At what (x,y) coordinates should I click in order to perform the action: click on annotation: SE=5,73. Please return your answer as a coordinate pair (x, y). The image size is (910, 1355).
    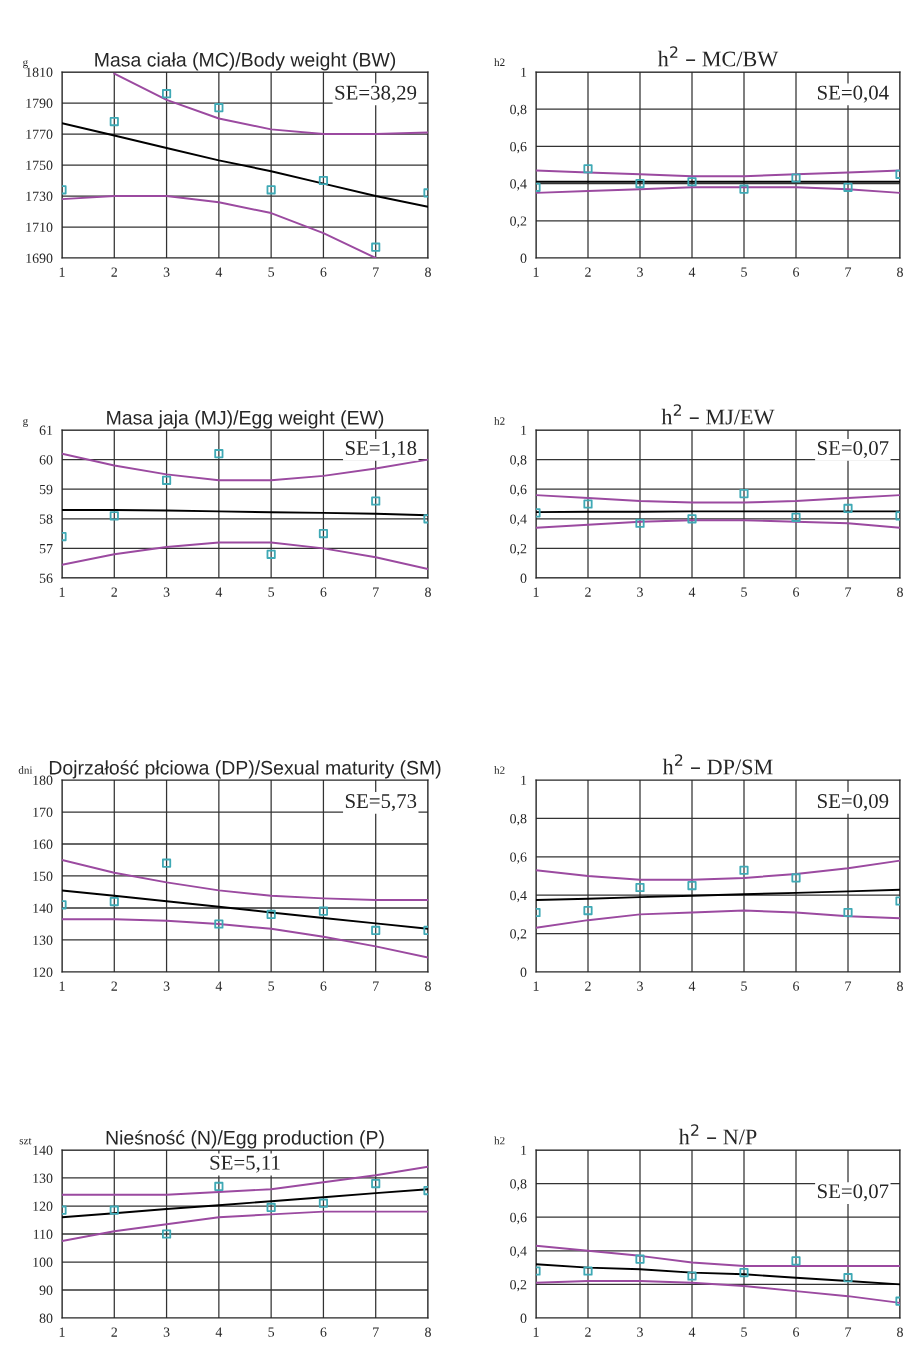
    Looking at the image, I should click on (381, 803).